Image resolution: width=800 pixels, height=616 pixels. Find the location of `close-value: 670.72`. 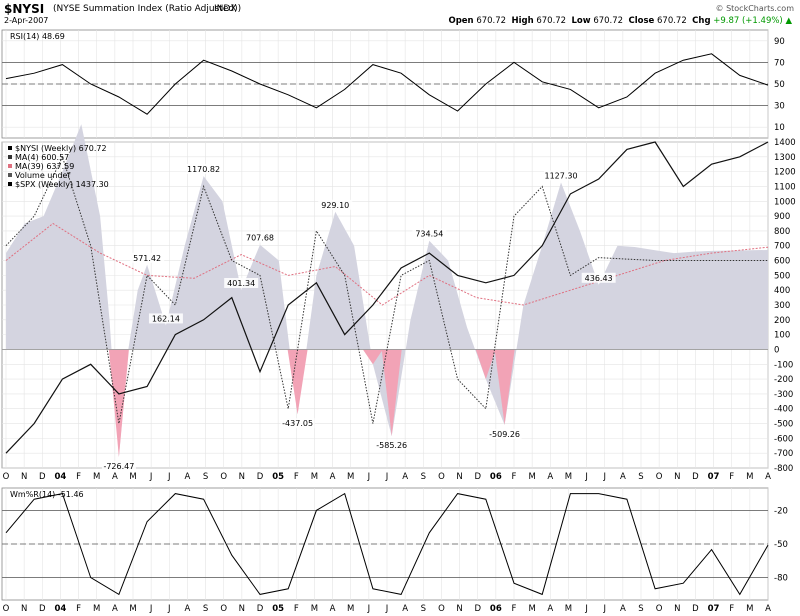

close-value: 670.72 is located at coordinates (672, 21).